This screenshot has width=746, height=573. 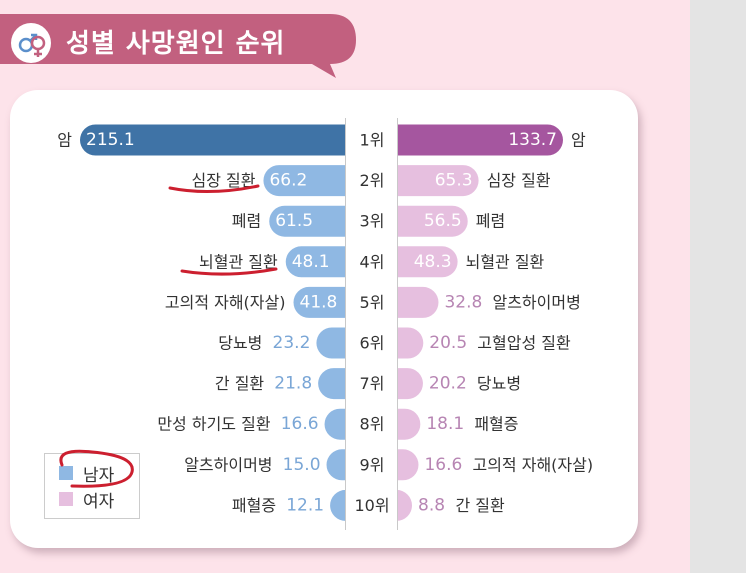 I want to click on male-category-label: 알츠하이머병, so click(x=228, y=464).